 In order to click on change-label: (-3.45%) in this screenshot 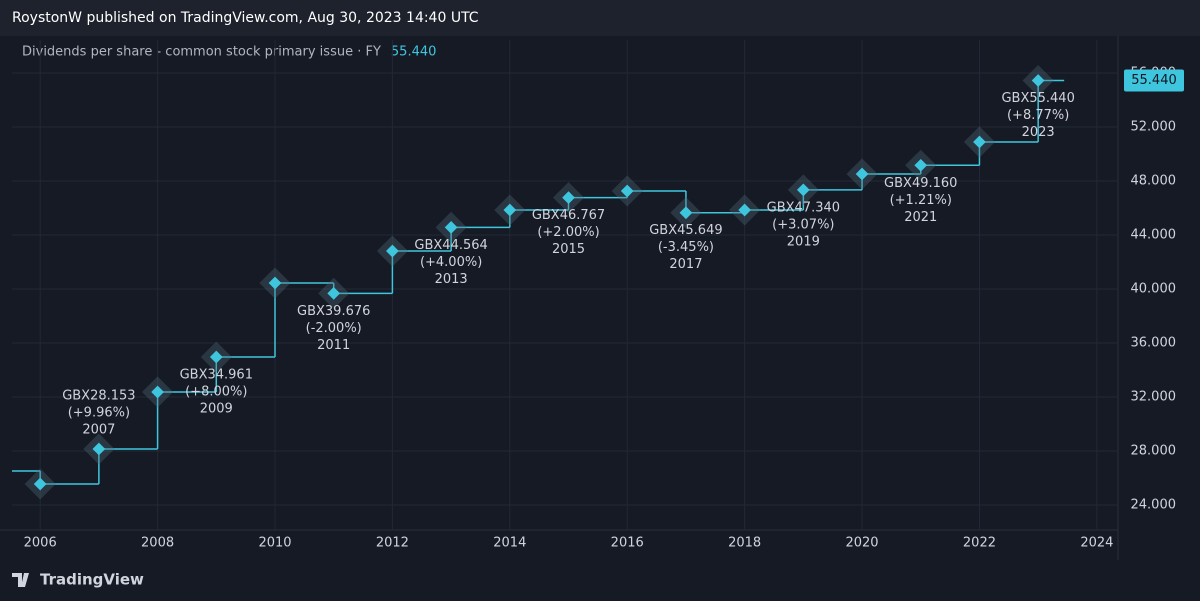, I will do `click(686, 247)`.